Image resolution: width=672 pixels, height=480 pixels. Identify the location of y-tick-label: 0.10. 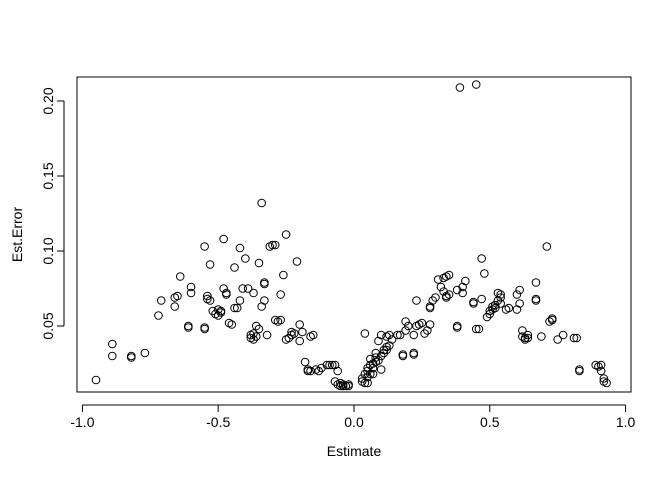
(48, 250).